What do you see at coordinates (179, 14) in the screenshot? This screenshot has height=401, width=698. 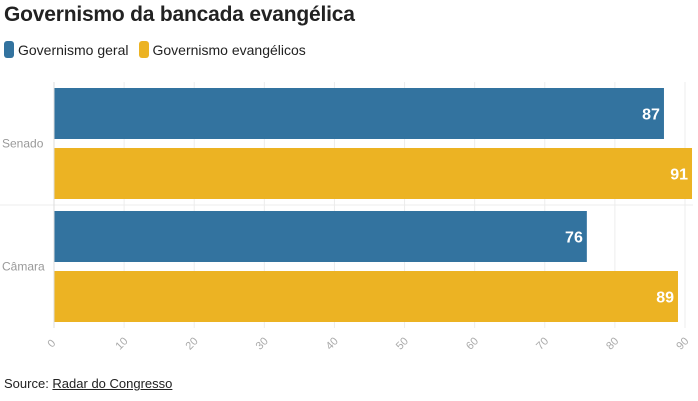 I see `chart-title: Governismo da bancada evangélica` at bounding box center [179, 14].